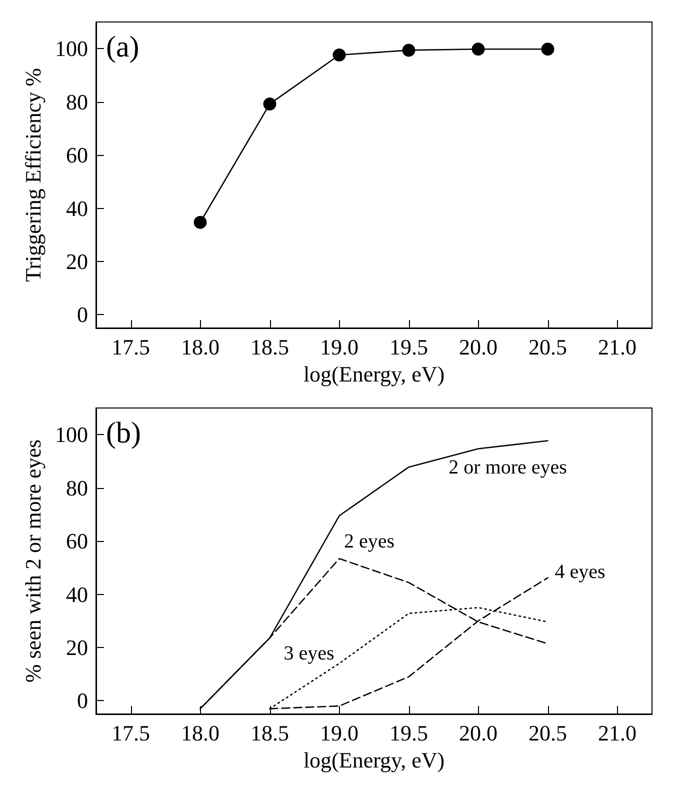  Describe the element at coordinates (123, 433) in the screenshot. I see `annotation: (b)` at that location.